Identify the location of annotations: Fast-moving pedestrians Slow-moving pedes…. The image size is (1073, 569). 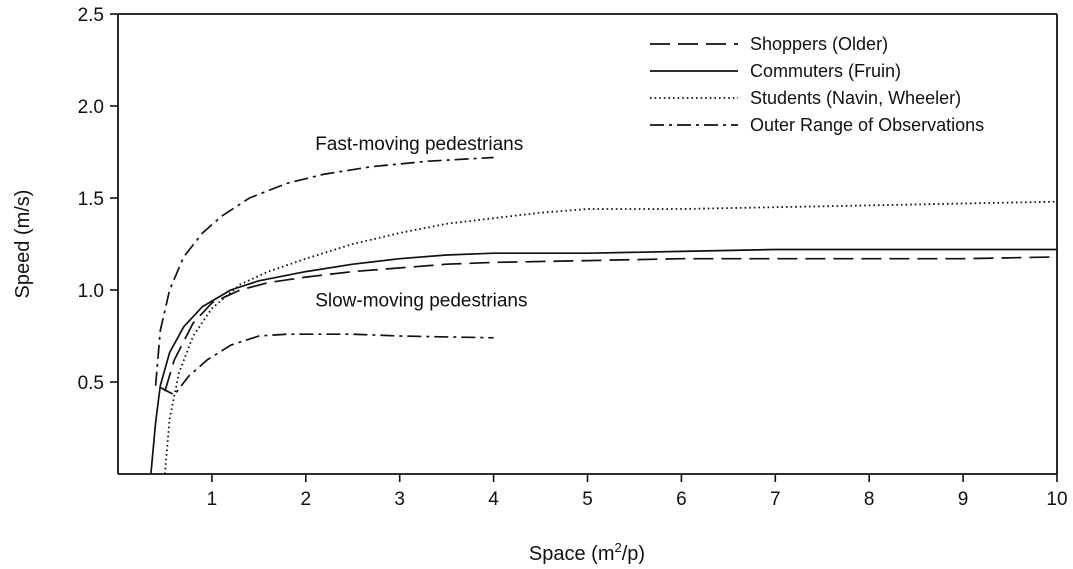
(421, 222).